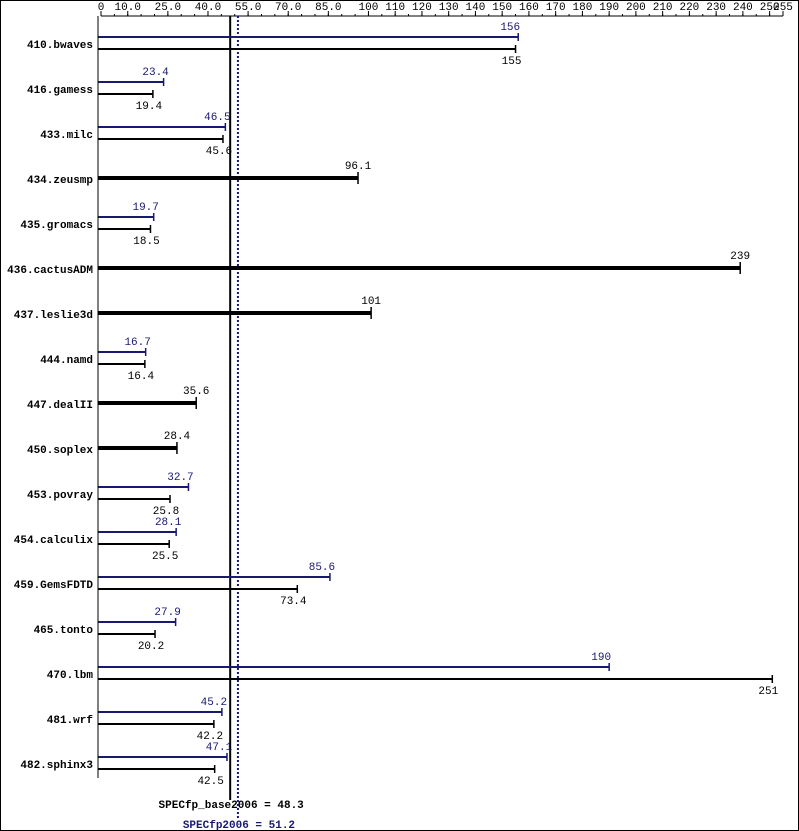  Describe the element at coordinates (60, 46) in the screenshot. I see `category-label: 410.bwaves` at that location.